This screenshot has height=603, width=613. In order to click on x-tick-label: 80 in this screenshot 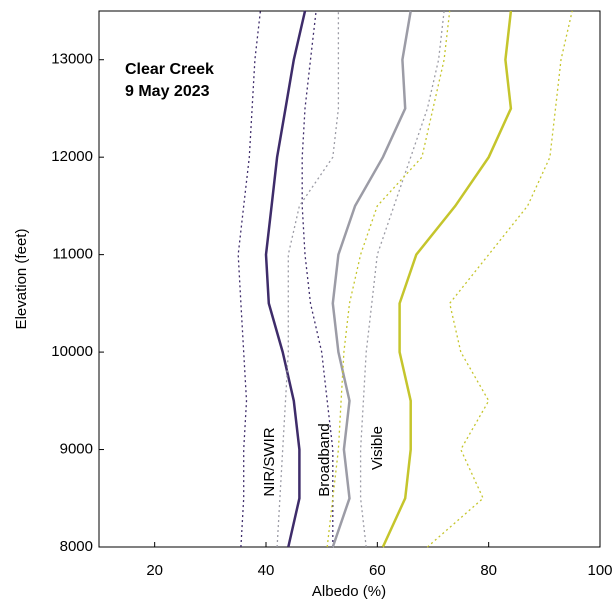, I will do `click(488, 570)`.